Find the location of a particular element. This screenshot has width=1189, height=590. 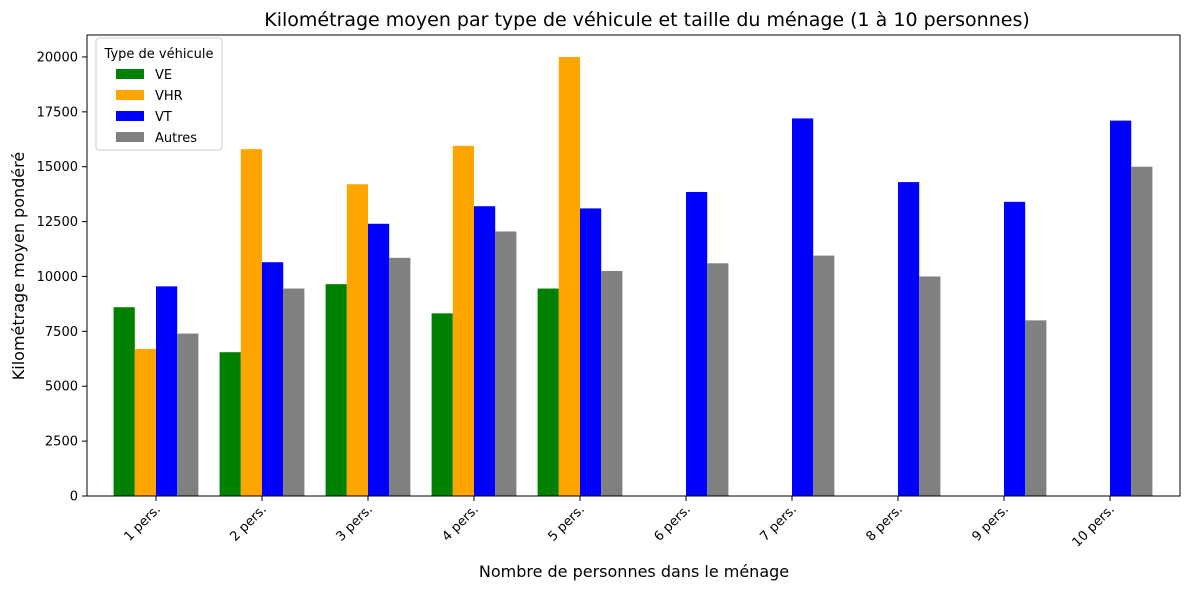

legend-frame is located at coordinates (159, 94).